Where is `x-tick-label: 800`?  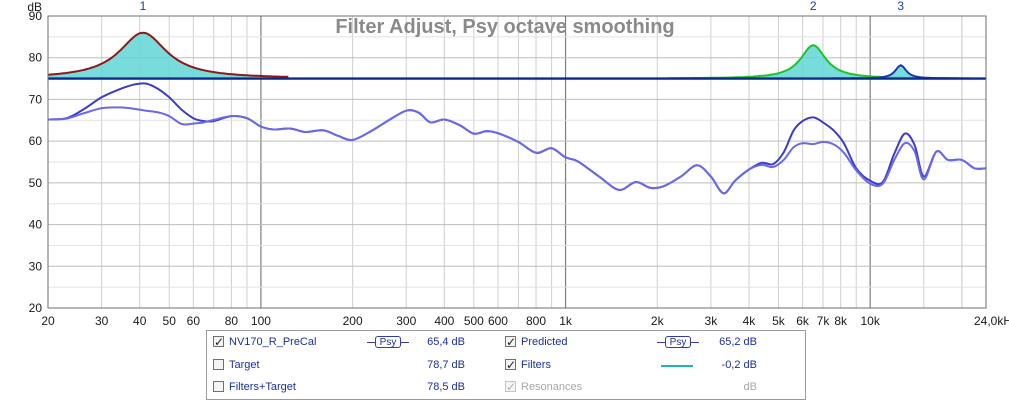
x-tick-label: 800 is located at coordinates (536, 321).